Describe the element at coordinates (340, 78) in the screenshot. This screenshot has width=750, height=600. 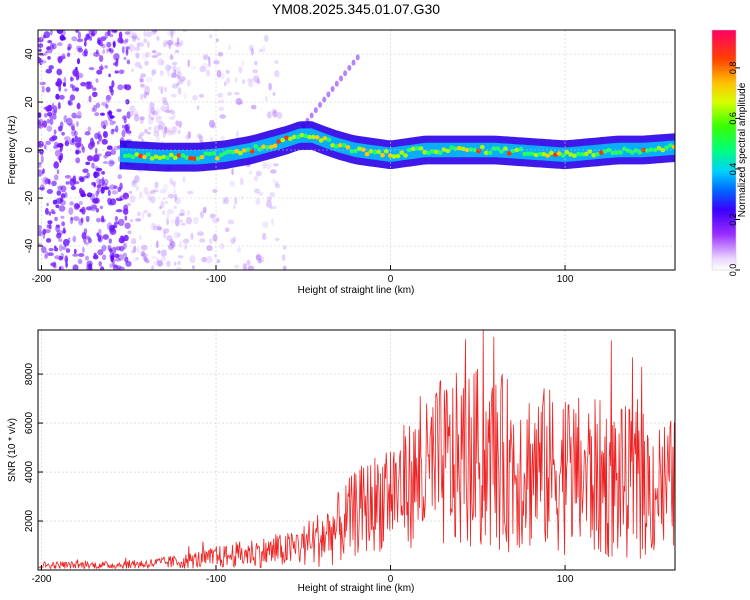
I see `chirp-blob` at that location.